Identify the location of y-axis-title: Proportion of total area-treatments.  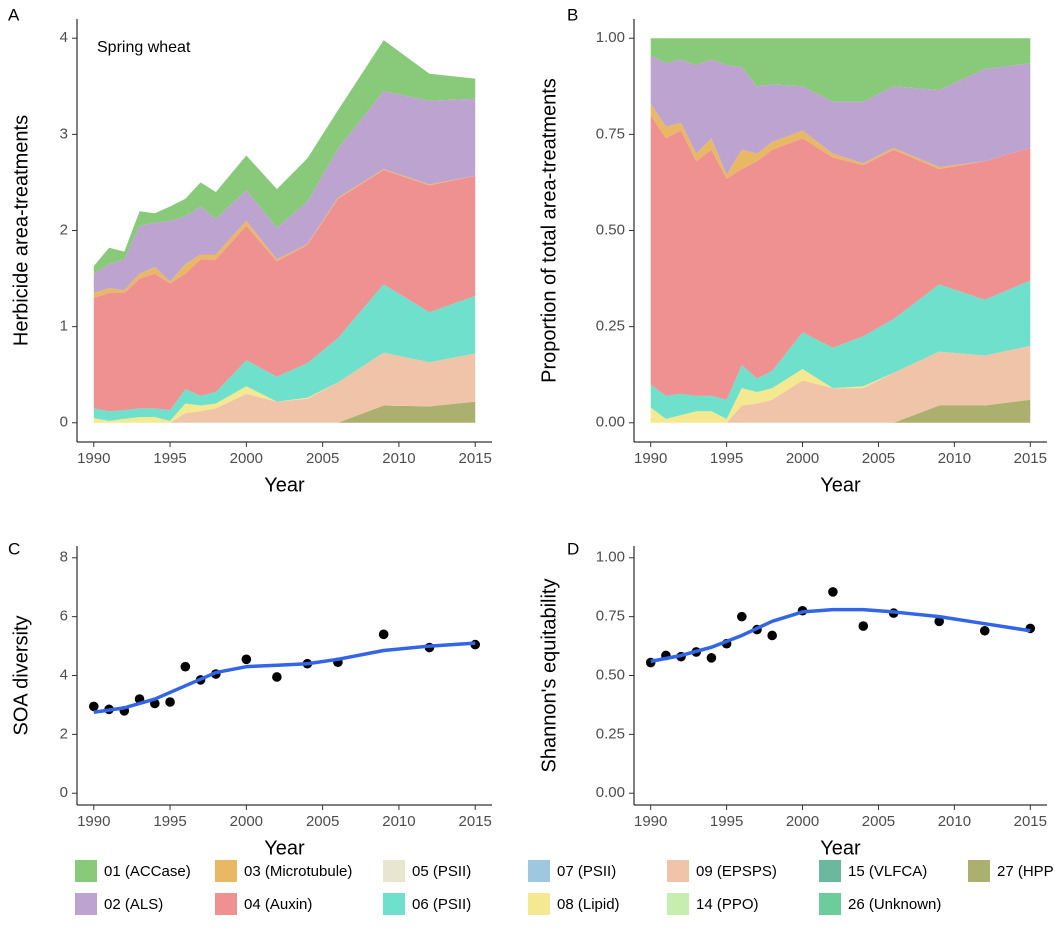
(549, 230).